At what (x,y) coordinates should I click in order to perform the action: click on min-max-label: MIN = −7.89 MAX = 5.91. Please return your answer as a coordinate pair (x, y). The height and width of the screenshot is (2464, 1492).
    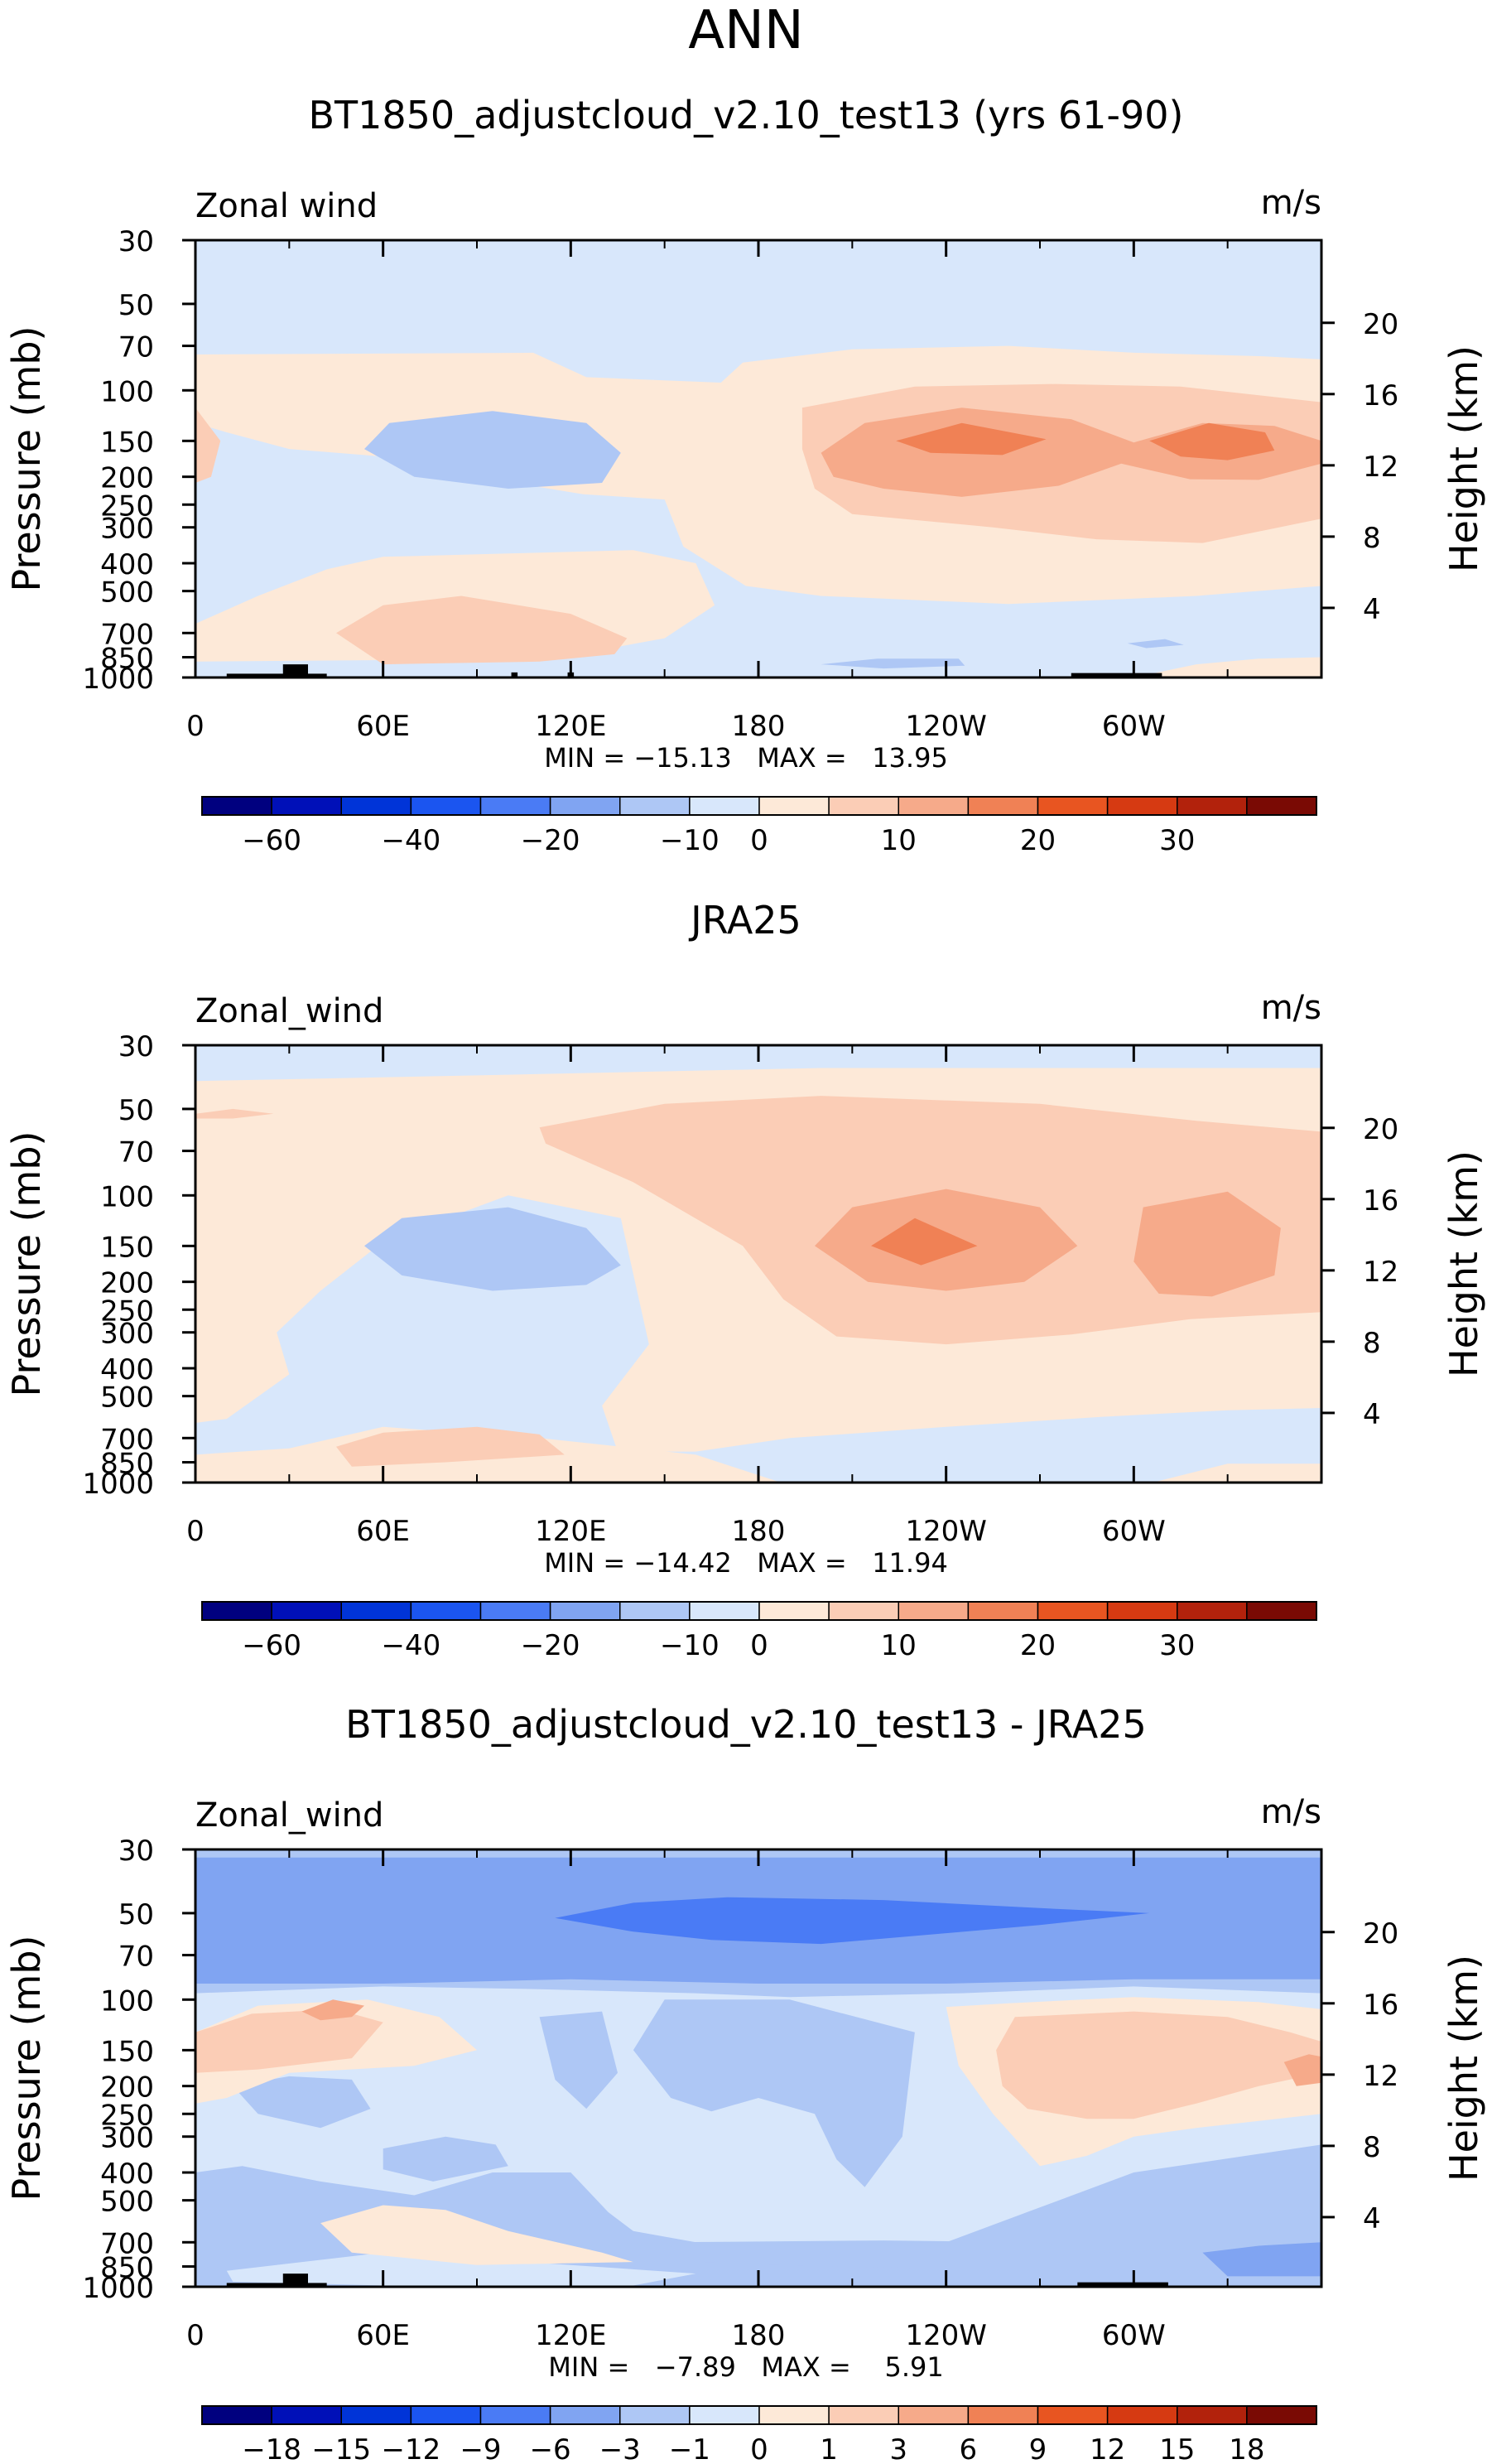
    Looking at the image, I should click on (745, 2367).